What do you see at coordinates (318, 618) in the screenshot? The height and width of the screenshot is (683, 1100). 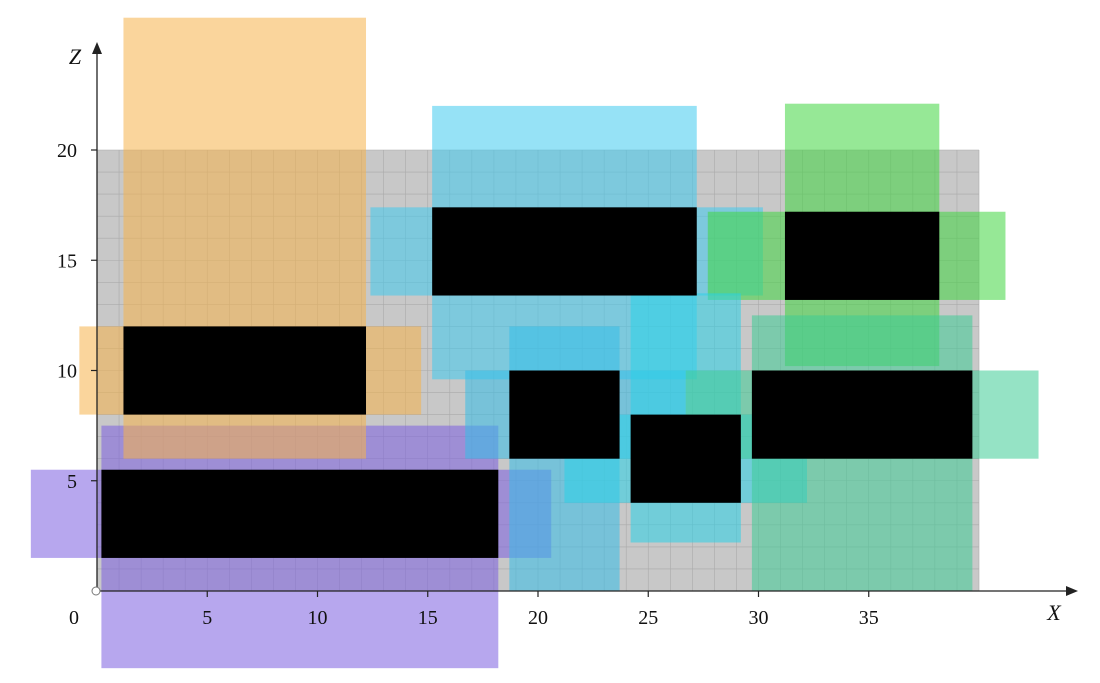 I see `x-tick-label: 10` at bounding box center [318, 618].